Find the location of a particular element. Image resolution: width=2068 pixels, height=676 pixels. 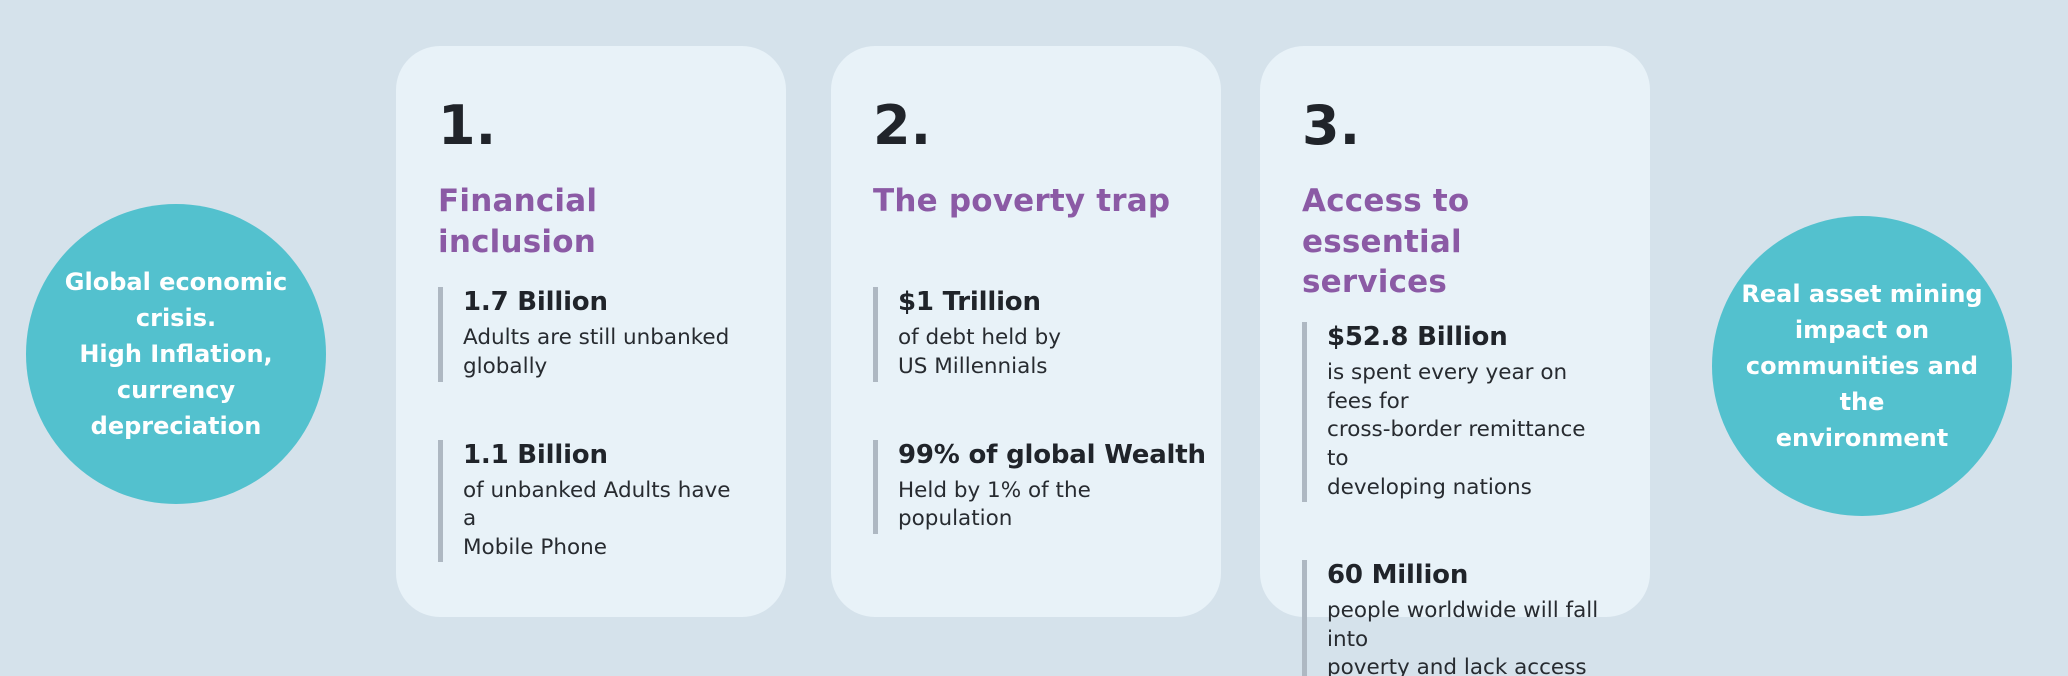

stat-value: 99% of global Wealth is located at coordinates (1052, 454).